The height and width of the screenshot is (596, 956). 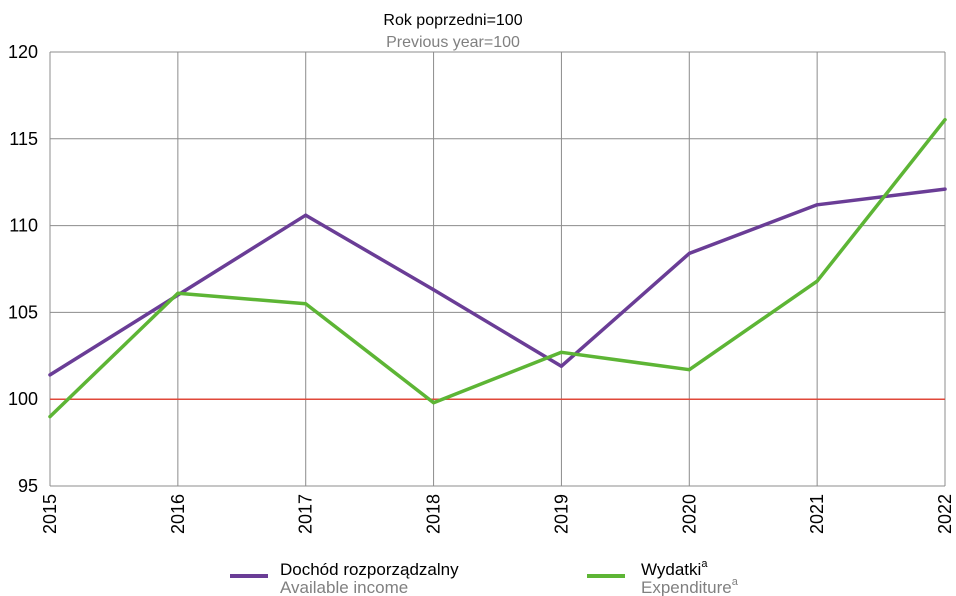 What do you see at coordinates (689, 370) in the screenshot?
I see `data-point-expenditure-2020` at bounding box center [689, 370].